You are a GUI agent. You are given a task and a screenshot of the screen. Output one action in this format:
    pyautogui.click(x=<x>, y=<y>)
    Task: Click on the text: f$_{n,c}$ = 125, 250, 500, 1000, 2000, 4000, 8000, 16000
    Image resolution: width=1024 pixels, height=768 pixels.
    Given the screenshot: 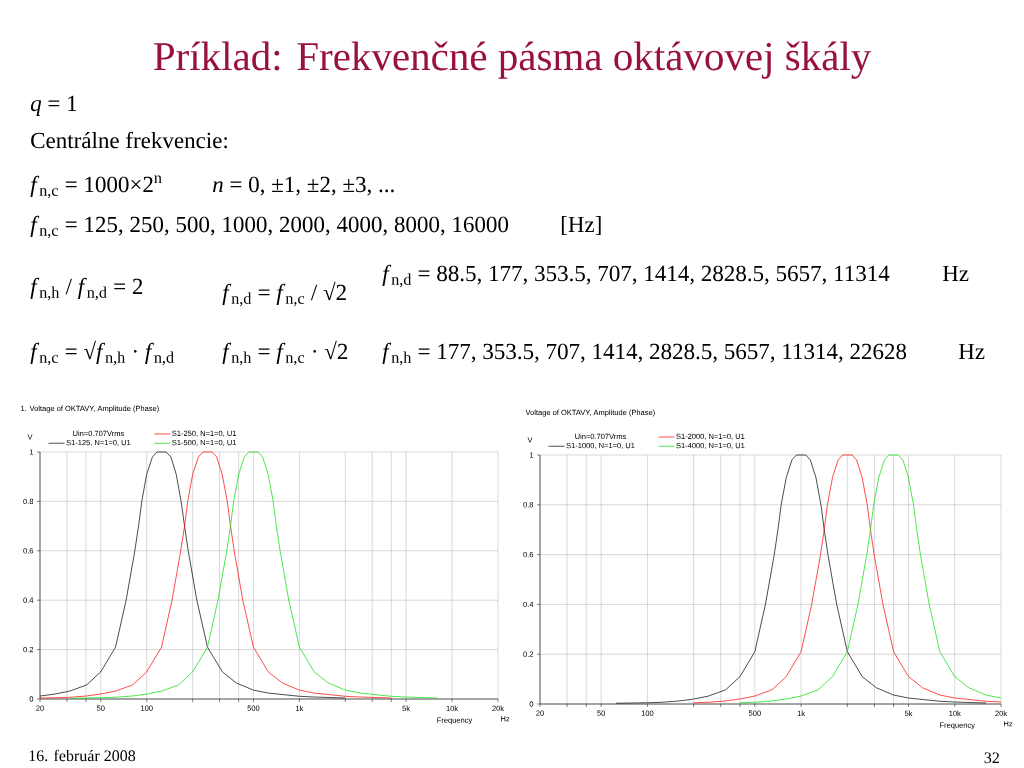 What is the action you would take?
    pyautogui.click(x=269, y=227)
    